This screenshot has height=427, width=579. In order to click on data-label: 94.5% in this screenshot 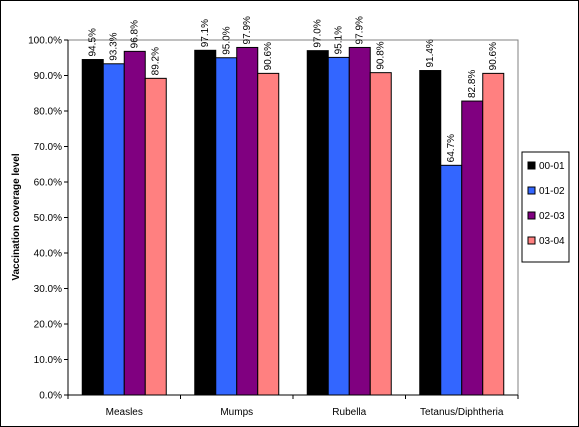, I will do `click(93, 42)`.